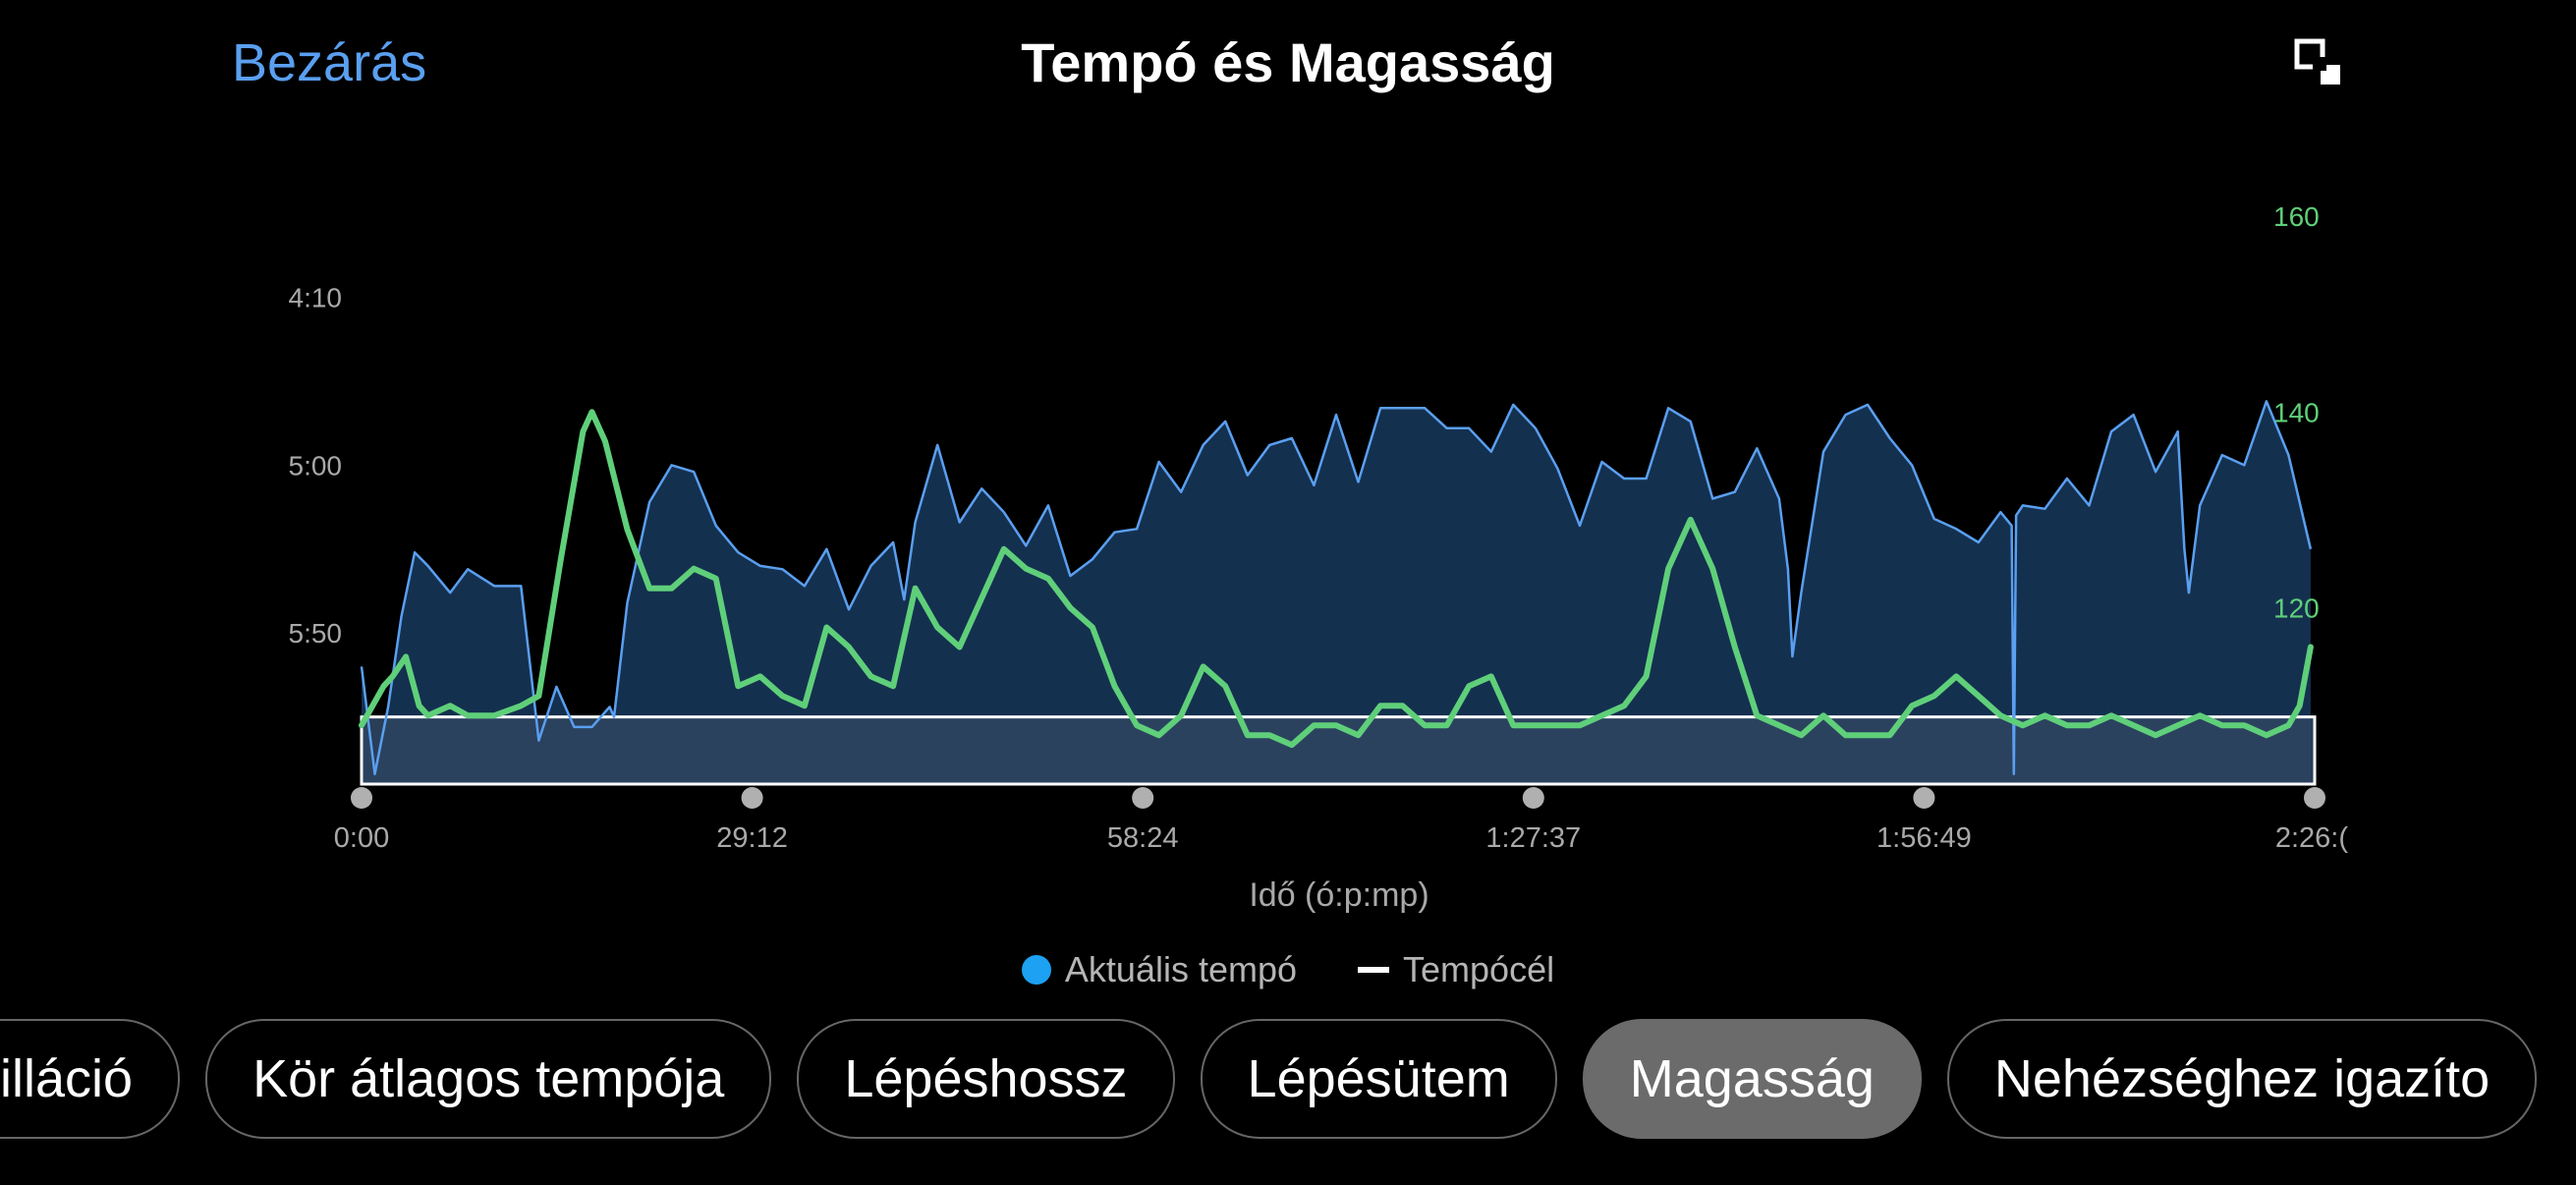 This screenshot has height=1185, width=2576. Describe the element at coordinates (90, 1079) in the screenshot. I see `tab-0: cilláció` at that location.